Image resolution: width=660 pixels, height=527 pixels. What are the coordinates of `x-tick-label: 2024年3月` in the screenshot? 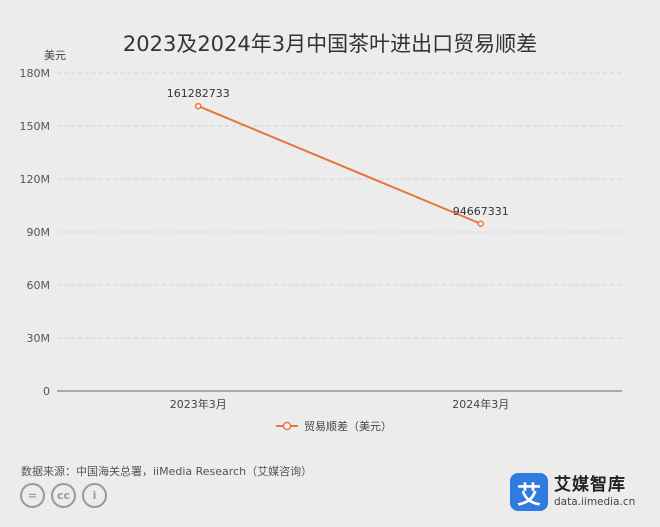 It's located at (480, 404).